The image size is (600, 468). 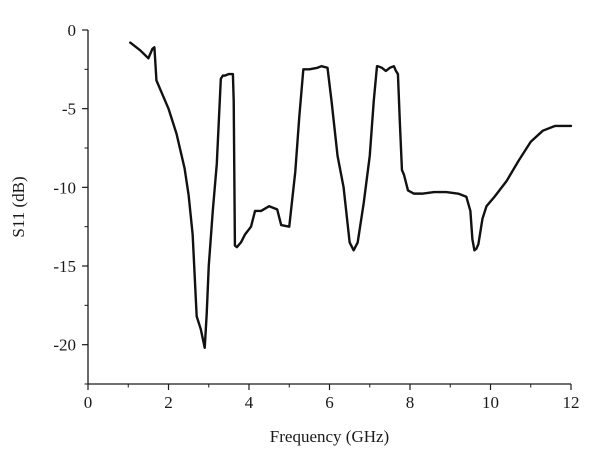 What do you see at coordinates (329, 436) in the screenshot?
I see `x-axis-label: Frequency (GHz)` at bounding box center [329, 436].